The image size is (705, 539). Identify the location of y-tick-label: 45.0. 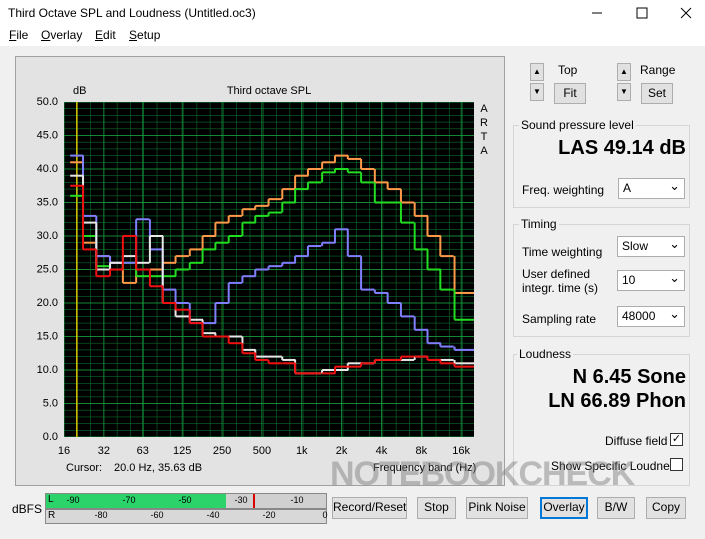
(47, 135).